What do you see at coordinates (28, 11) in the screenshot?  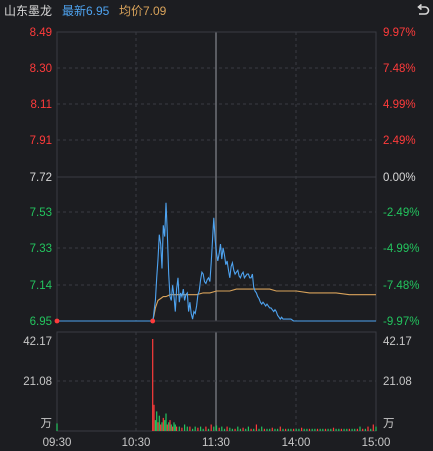 I see `stock-name: 山东墨龙` at bounding box center [28, 11].